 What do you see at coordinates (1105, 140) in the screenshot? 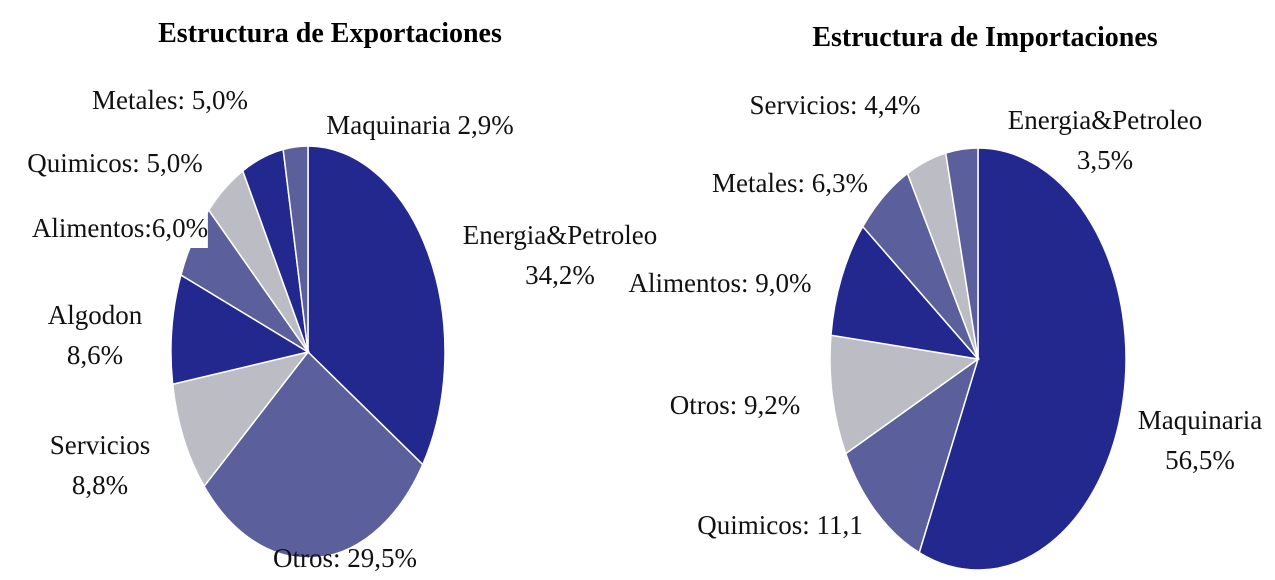
I see `slice-label: Energia&Petroleo 3,5%` at bounding box center [1105, 140].